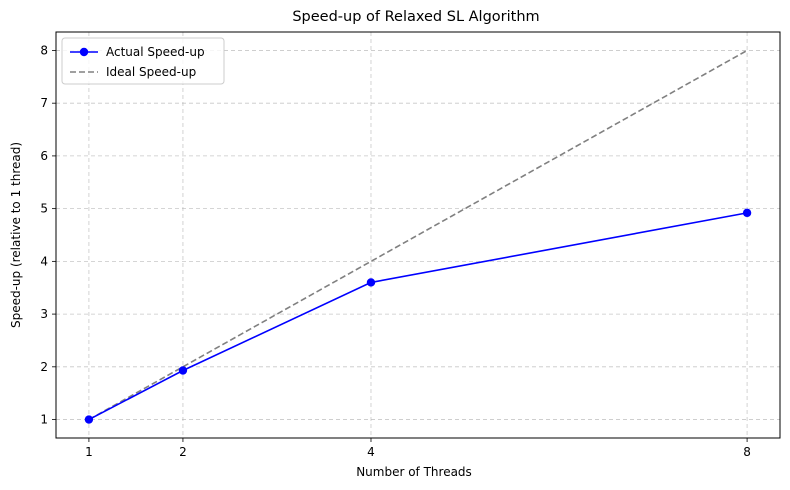  What do you see at coordinates (44, 314) in the screenshot?
I see `y-tick-label: 3` at bounding box center [44, 314].